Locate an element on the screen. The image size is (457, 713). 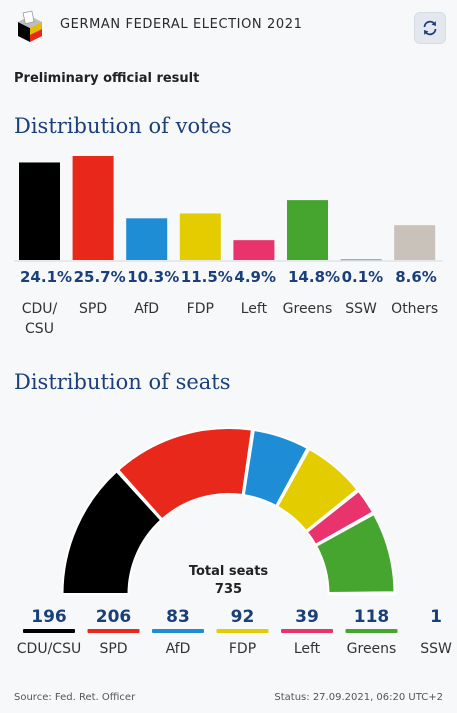
seat-count-3: 92 is located at coordinates (243, 617).